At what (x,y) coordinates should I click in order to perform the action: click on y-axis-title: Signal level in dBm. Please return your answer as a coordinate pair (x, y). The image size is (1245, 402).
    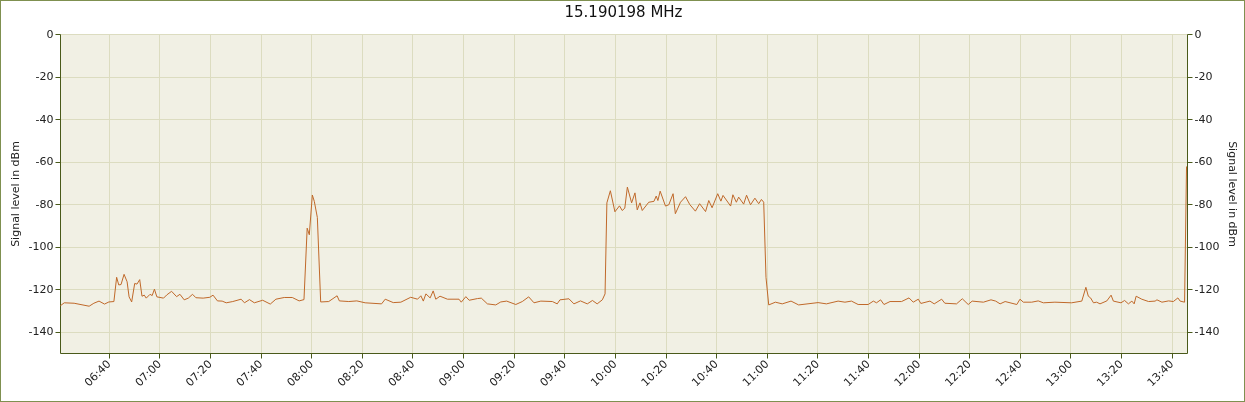
    Looking at the image, I should click on (15, 194).